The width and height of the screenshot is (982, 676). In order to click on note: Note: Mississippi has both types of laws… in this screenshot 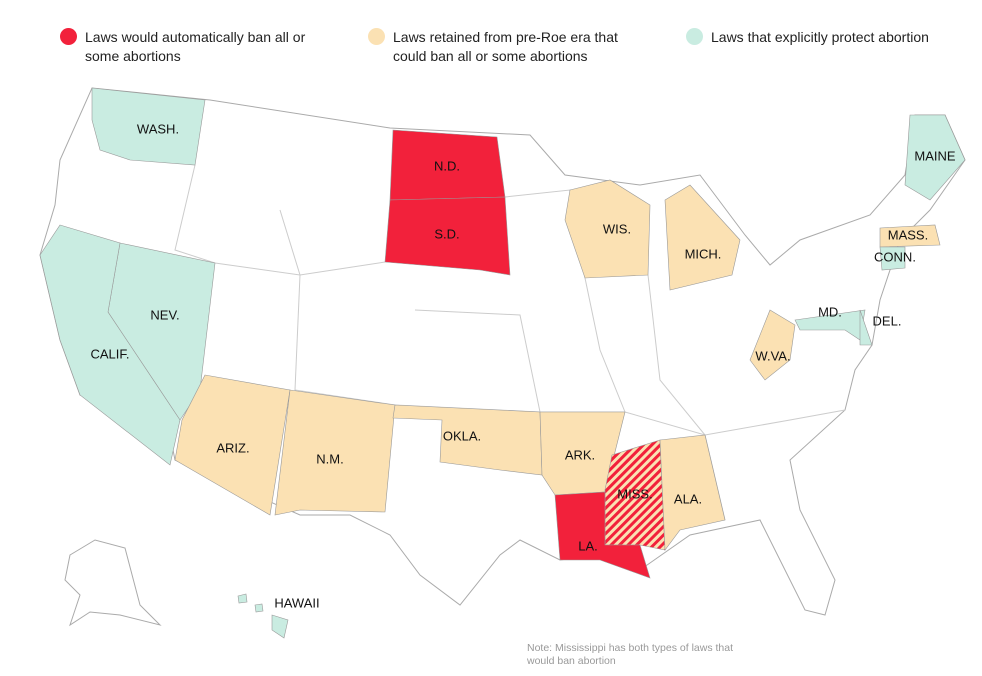, I will do `click(630, 654)`.